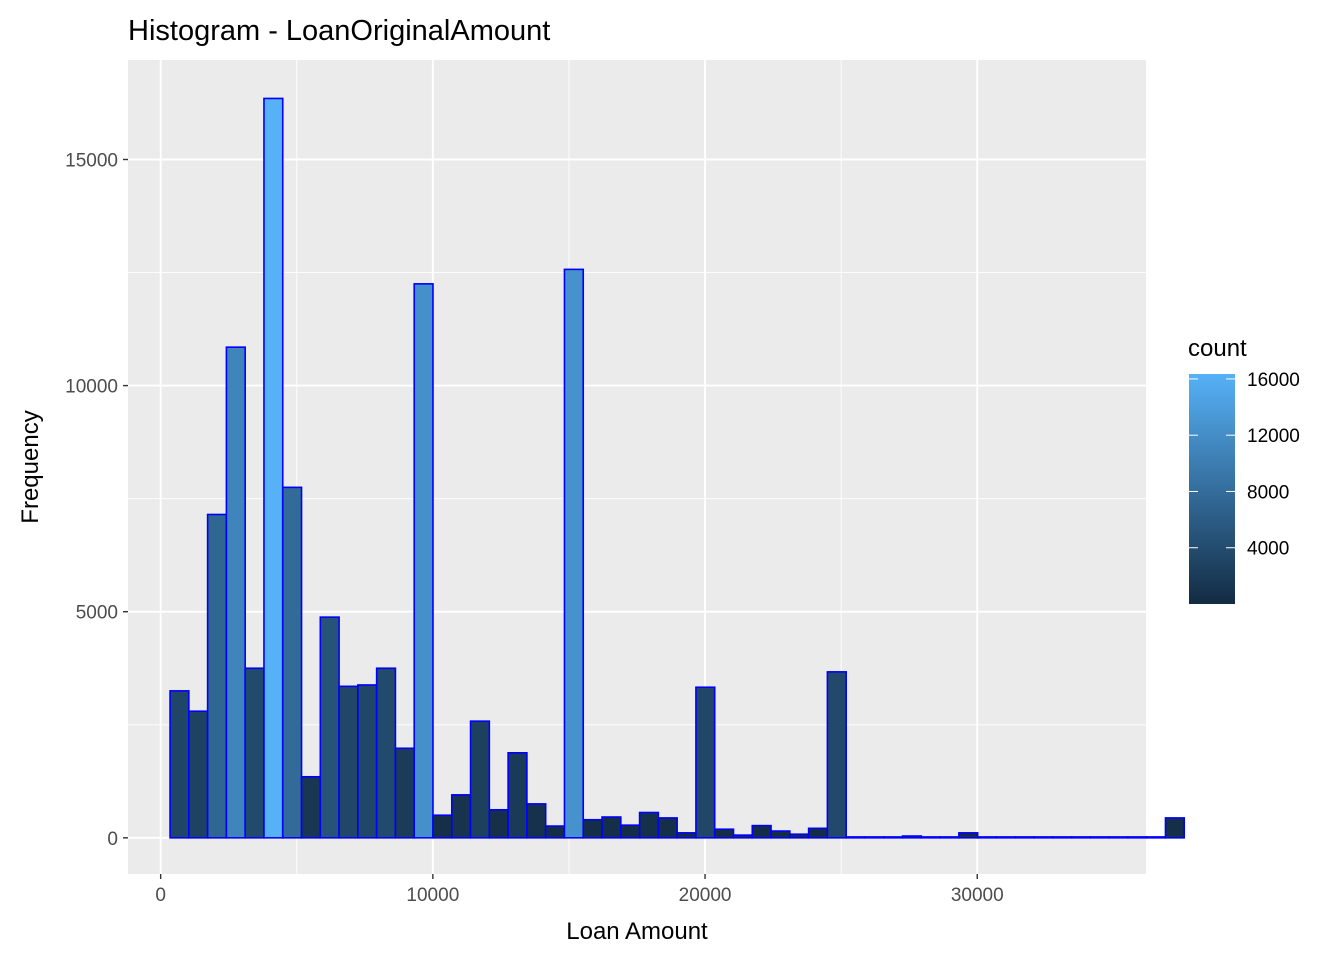 The height and width of the screenshot is (960, 1344). I want to click on y-tick-label: 5000, so click(97, 613).